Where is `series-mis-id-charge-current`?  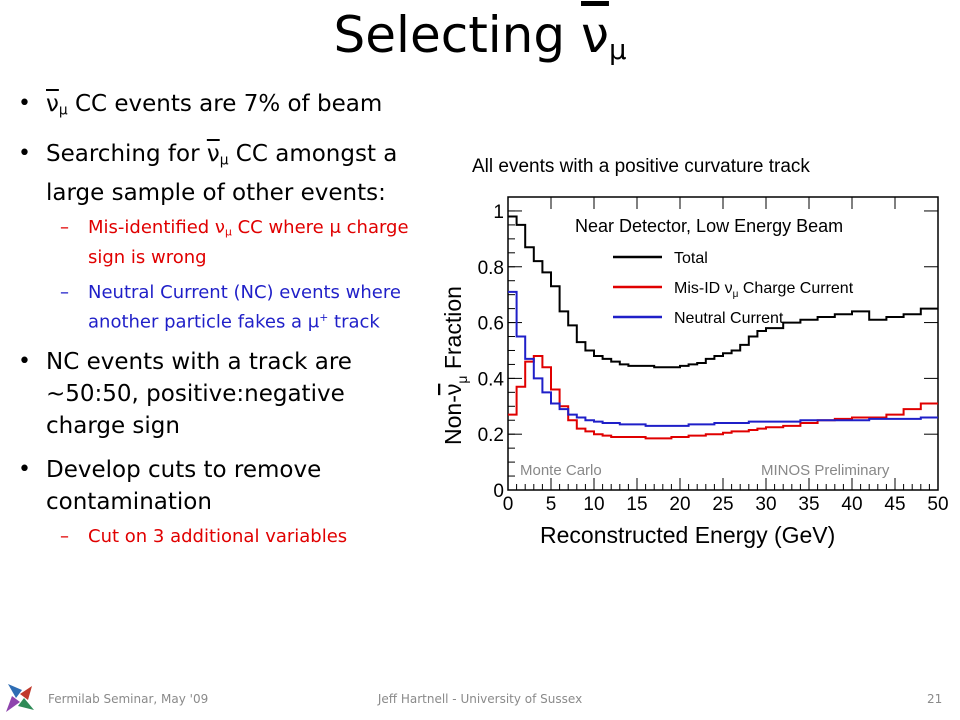
series-mis-id-charge-current is located at coordinates (723, 397).